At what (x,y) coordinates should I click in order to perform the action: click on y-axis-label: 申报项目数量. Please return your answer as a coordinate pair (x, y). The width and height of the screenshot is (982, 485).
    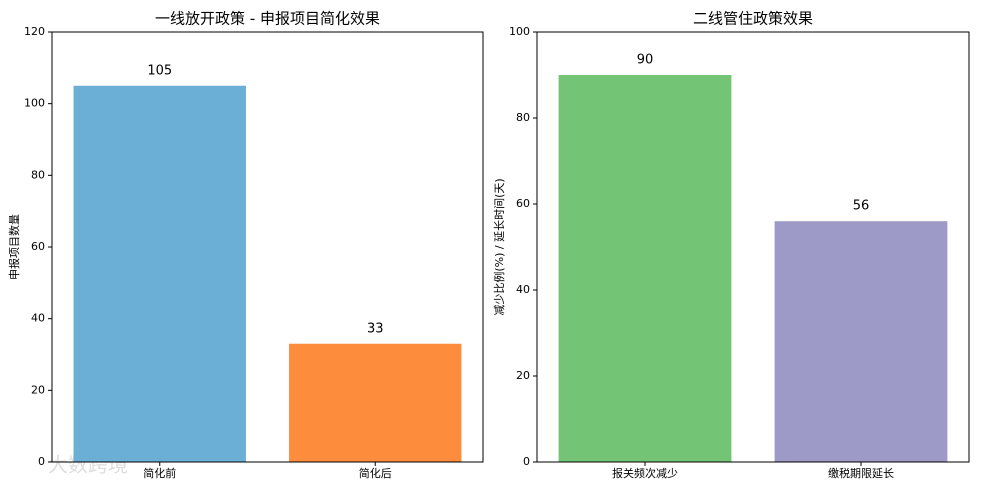
    Looking at the image, I should click on (14, 247).